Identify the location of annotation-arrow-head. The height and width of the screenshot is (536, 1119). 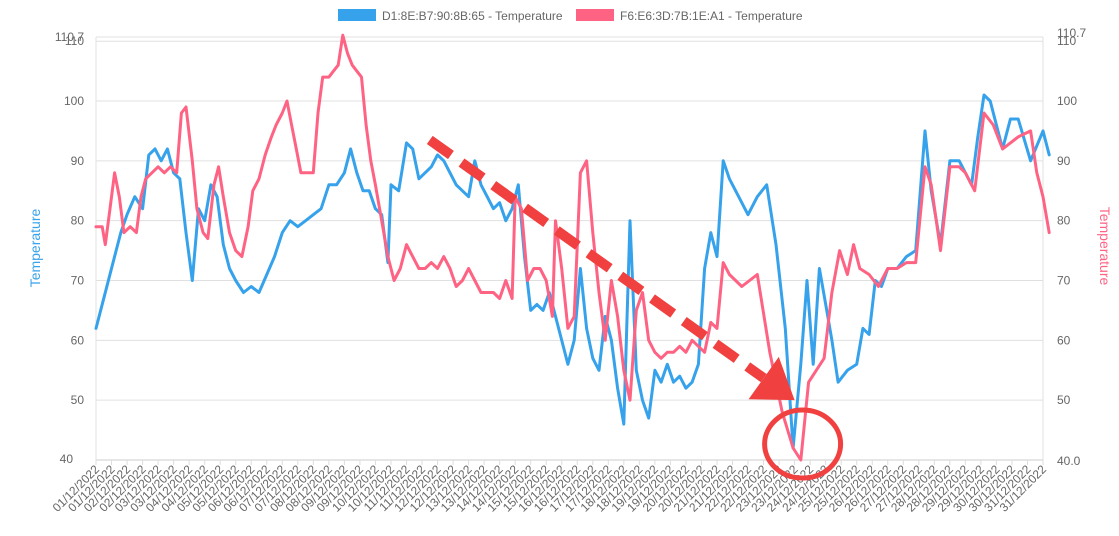
(771, 378).